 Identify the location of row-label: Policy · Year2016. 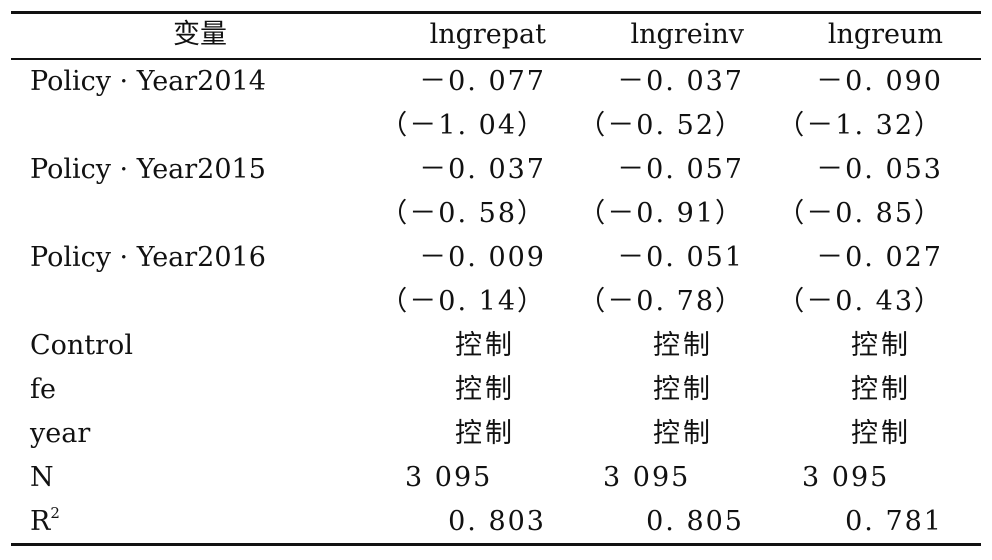
(148, 257).